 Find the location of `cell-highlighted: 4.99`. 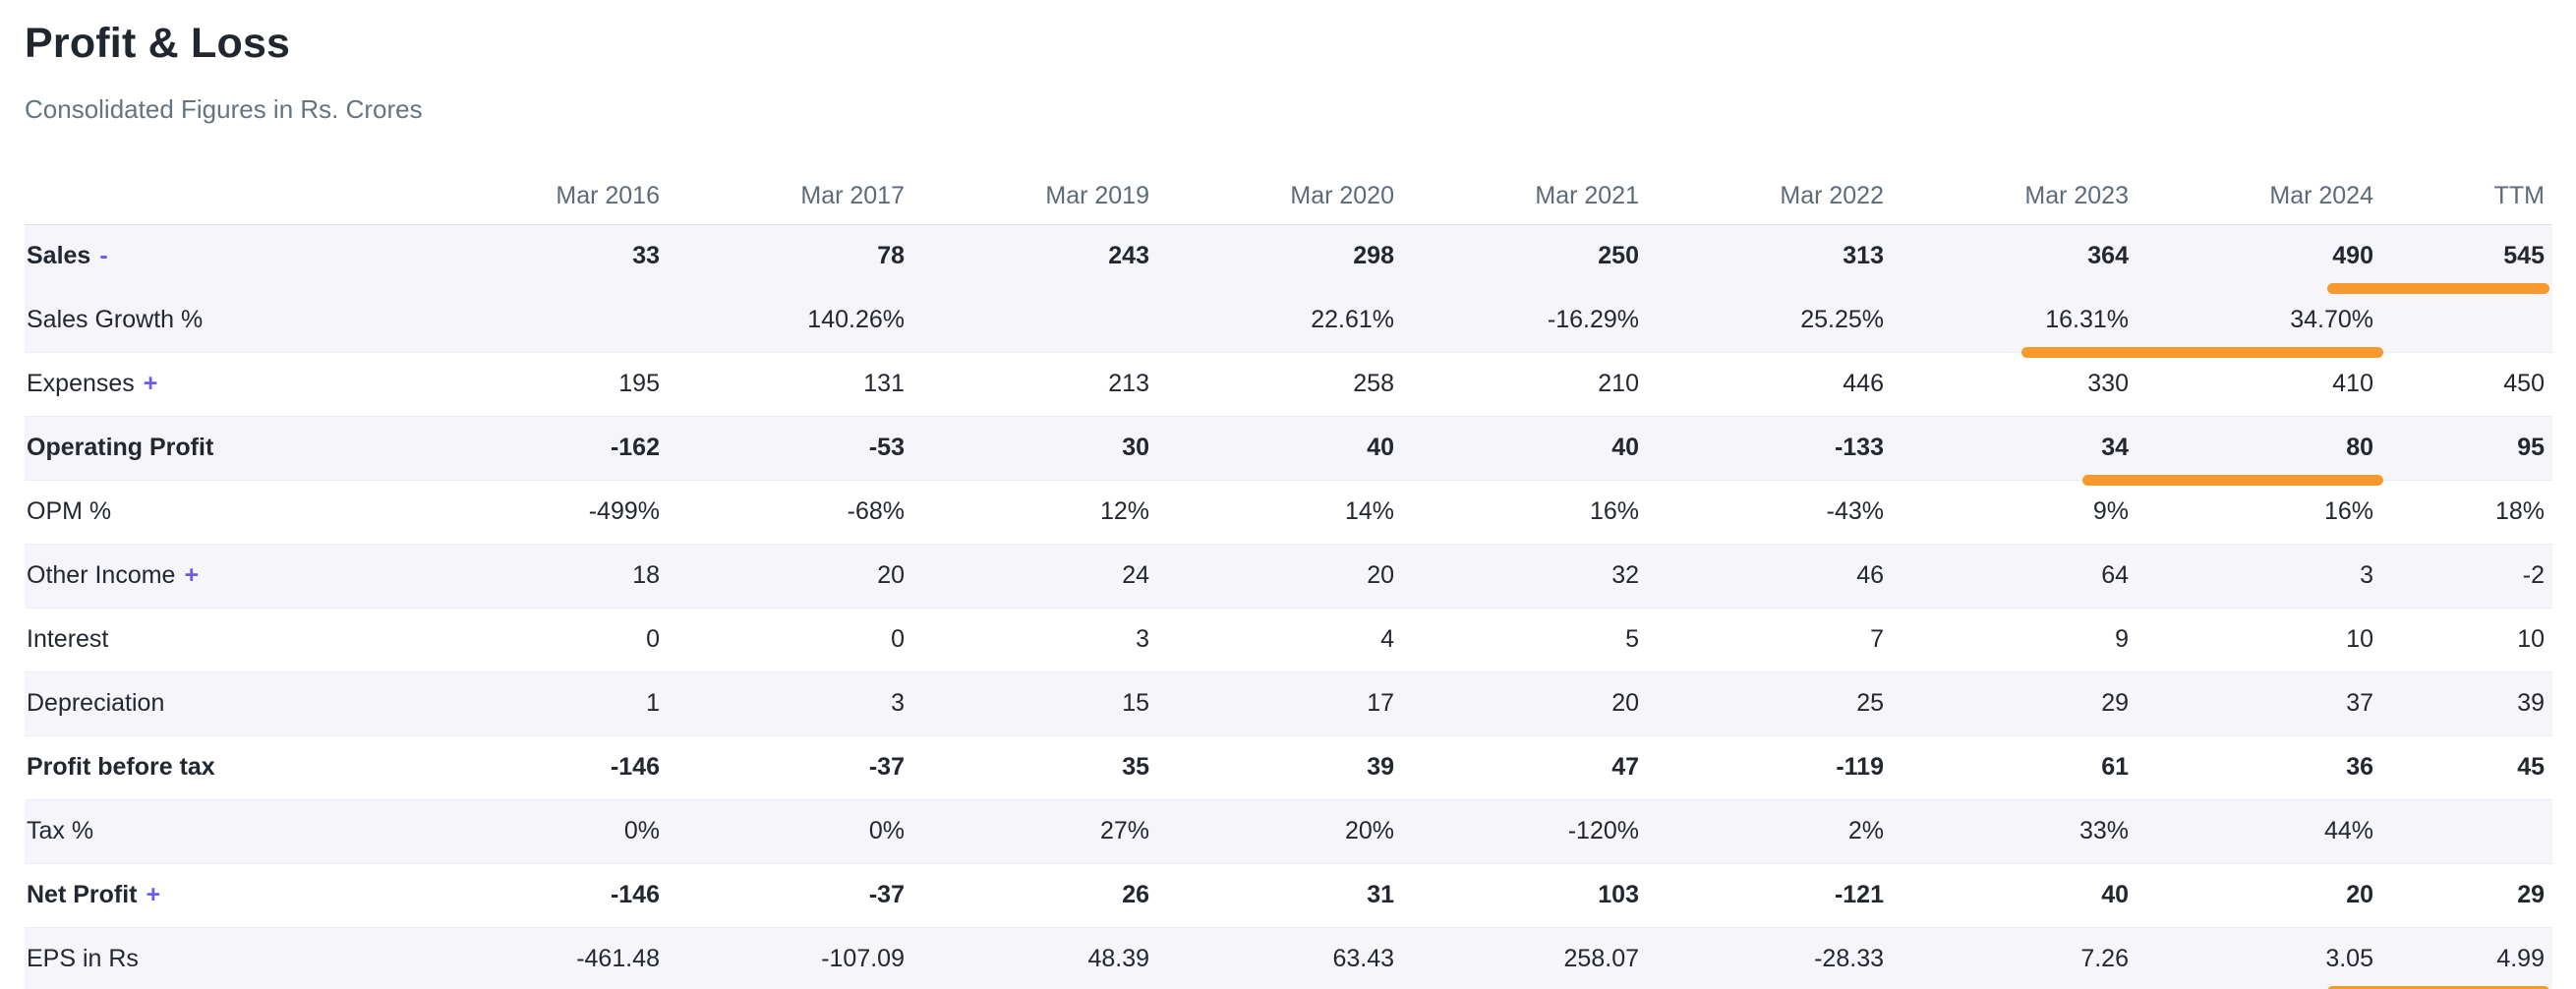

cell-highlighted: 4.99 is located at coordinates (2466, 958).